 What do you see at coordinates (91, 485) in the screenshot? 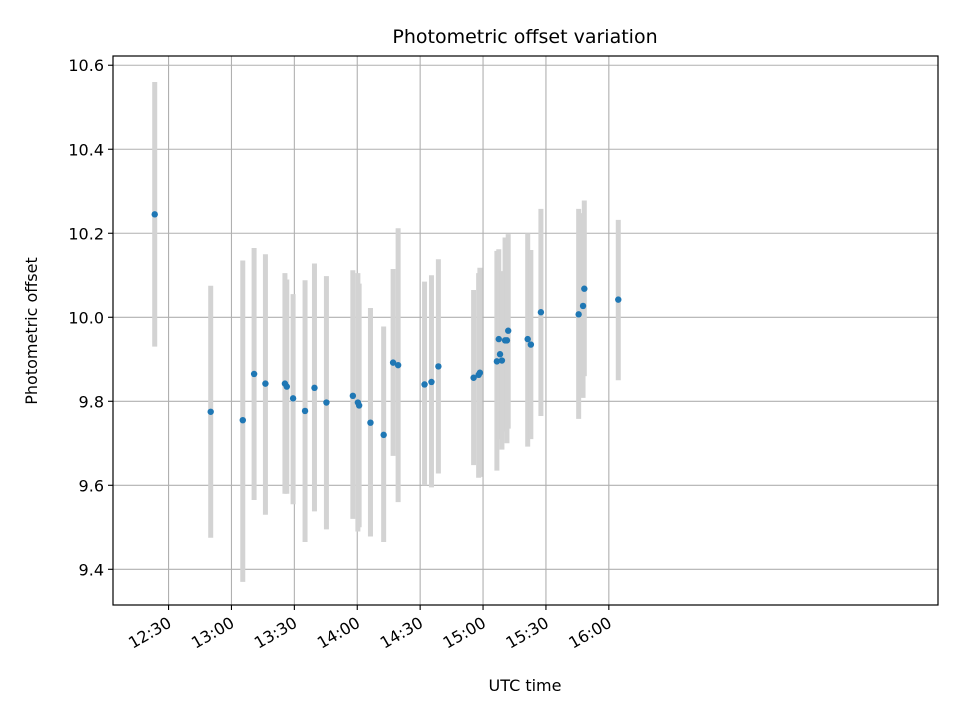
I see `y-tick-label: 9.6` at bounding box center [91, 485].